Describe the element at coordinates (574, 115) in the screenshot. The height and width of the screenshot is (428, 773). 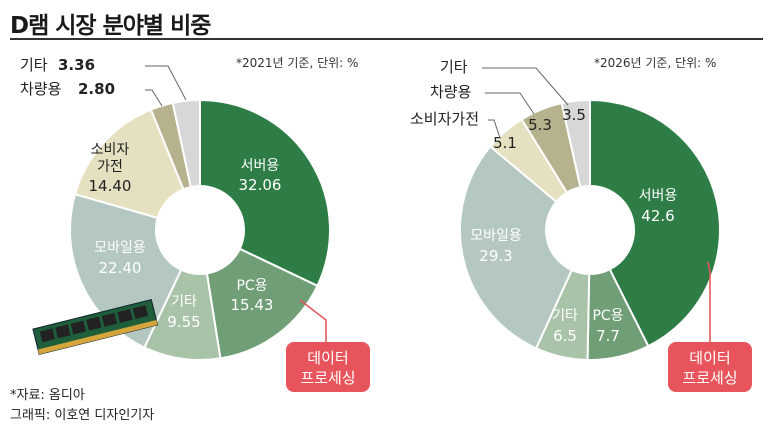
I see `slice-value-etc: 3.5` at that location.